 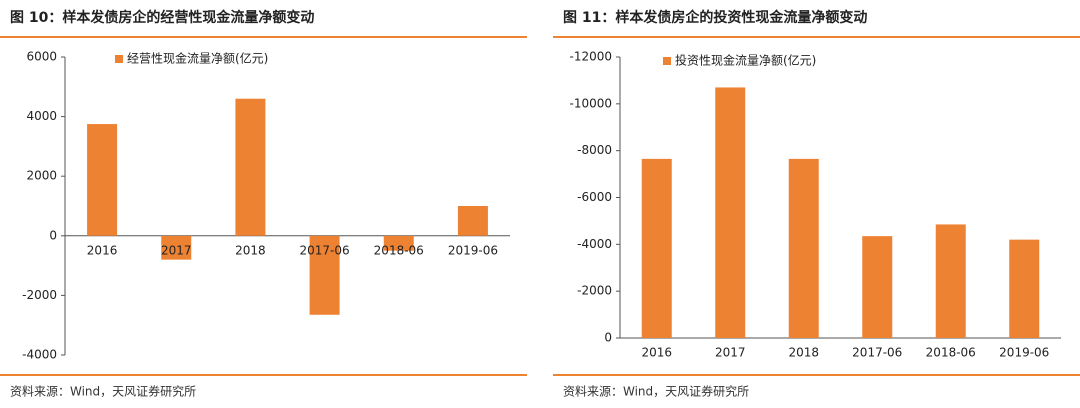 I want to click on chart-title: 图 11：样本发债房企的投资性现金流量净额变动, so click(x=715, y=17).